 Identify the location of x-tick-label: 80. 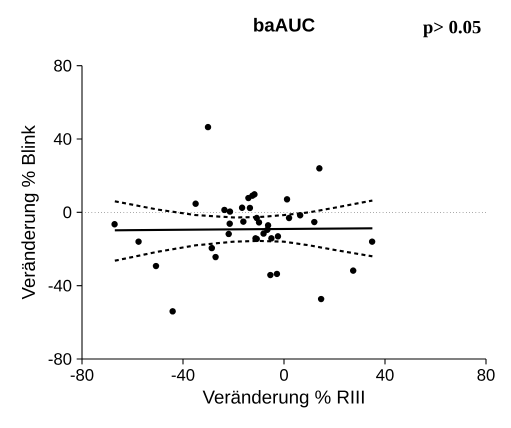
(486, 375).